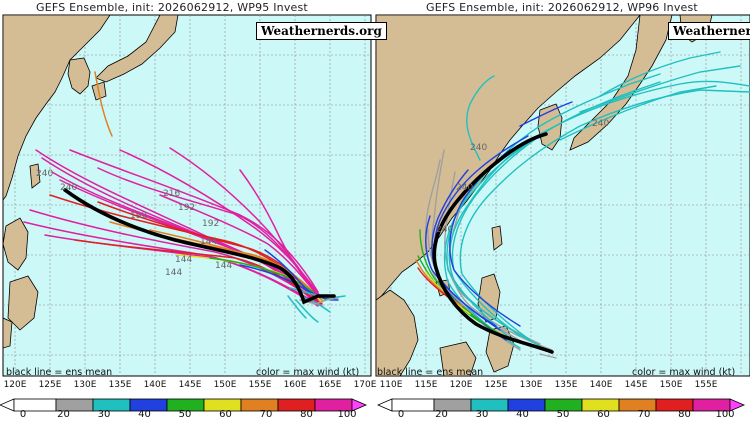  What do you see at coordinates (365, 385) in the screenshot?
I see `longitude-label: 170E` at bounding box center [365, 385].